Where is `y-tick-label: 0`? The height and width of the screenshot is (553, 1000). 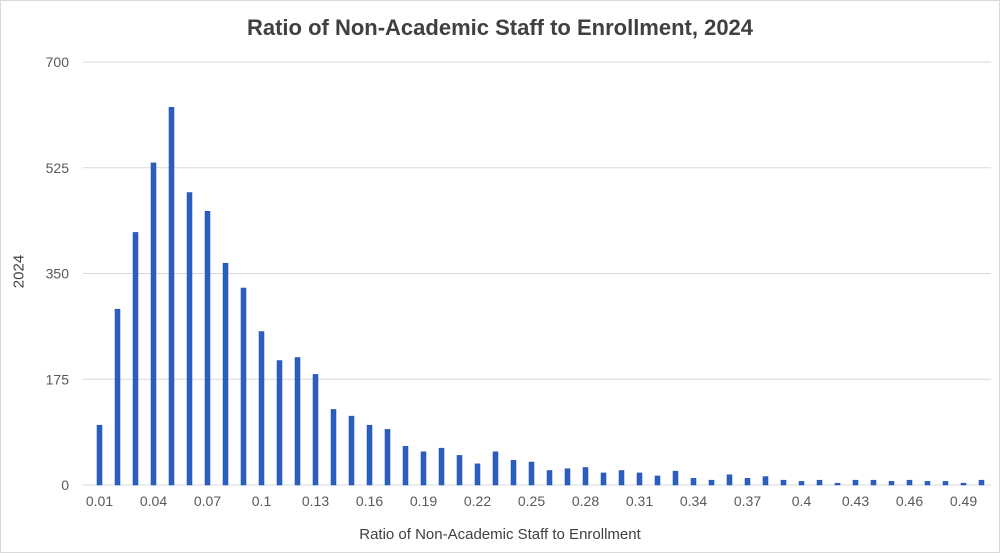 y-tick-label: 0 is located at coordinates (65, 485).